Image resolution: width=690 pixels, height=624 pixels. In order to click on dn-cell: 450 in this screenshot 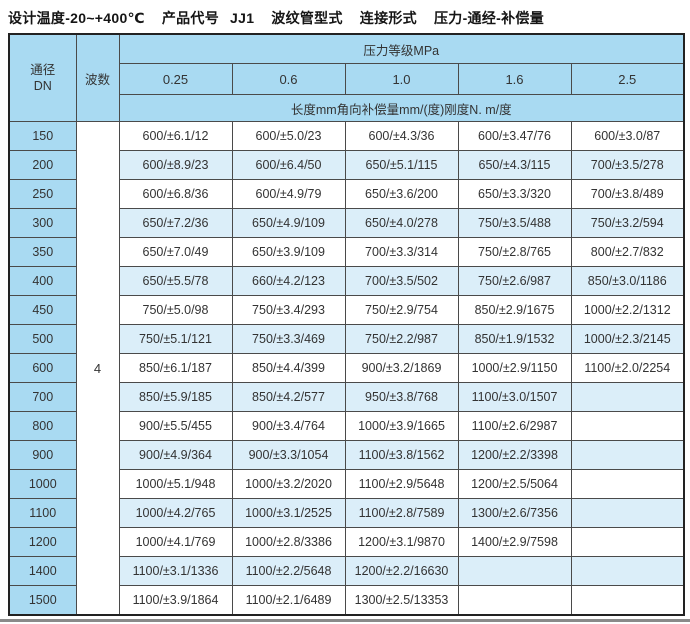, I will do `click(42, 310)`.